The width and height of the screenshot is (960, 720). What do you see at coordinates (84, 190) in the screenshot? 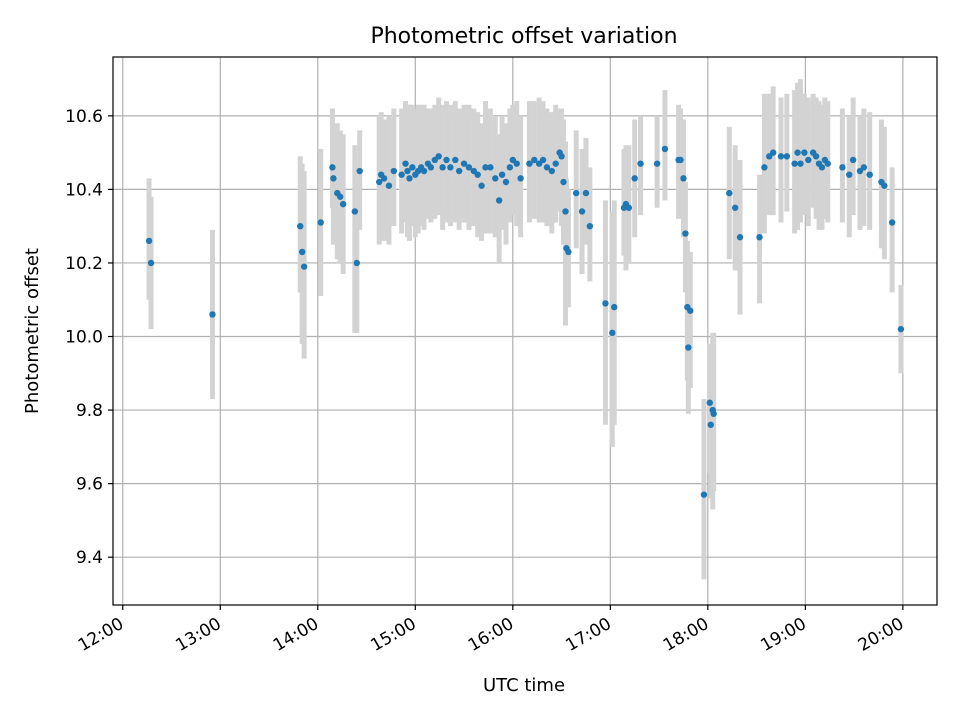
I see `y-tick-label: 10.4` at bounding box center [84, 190].